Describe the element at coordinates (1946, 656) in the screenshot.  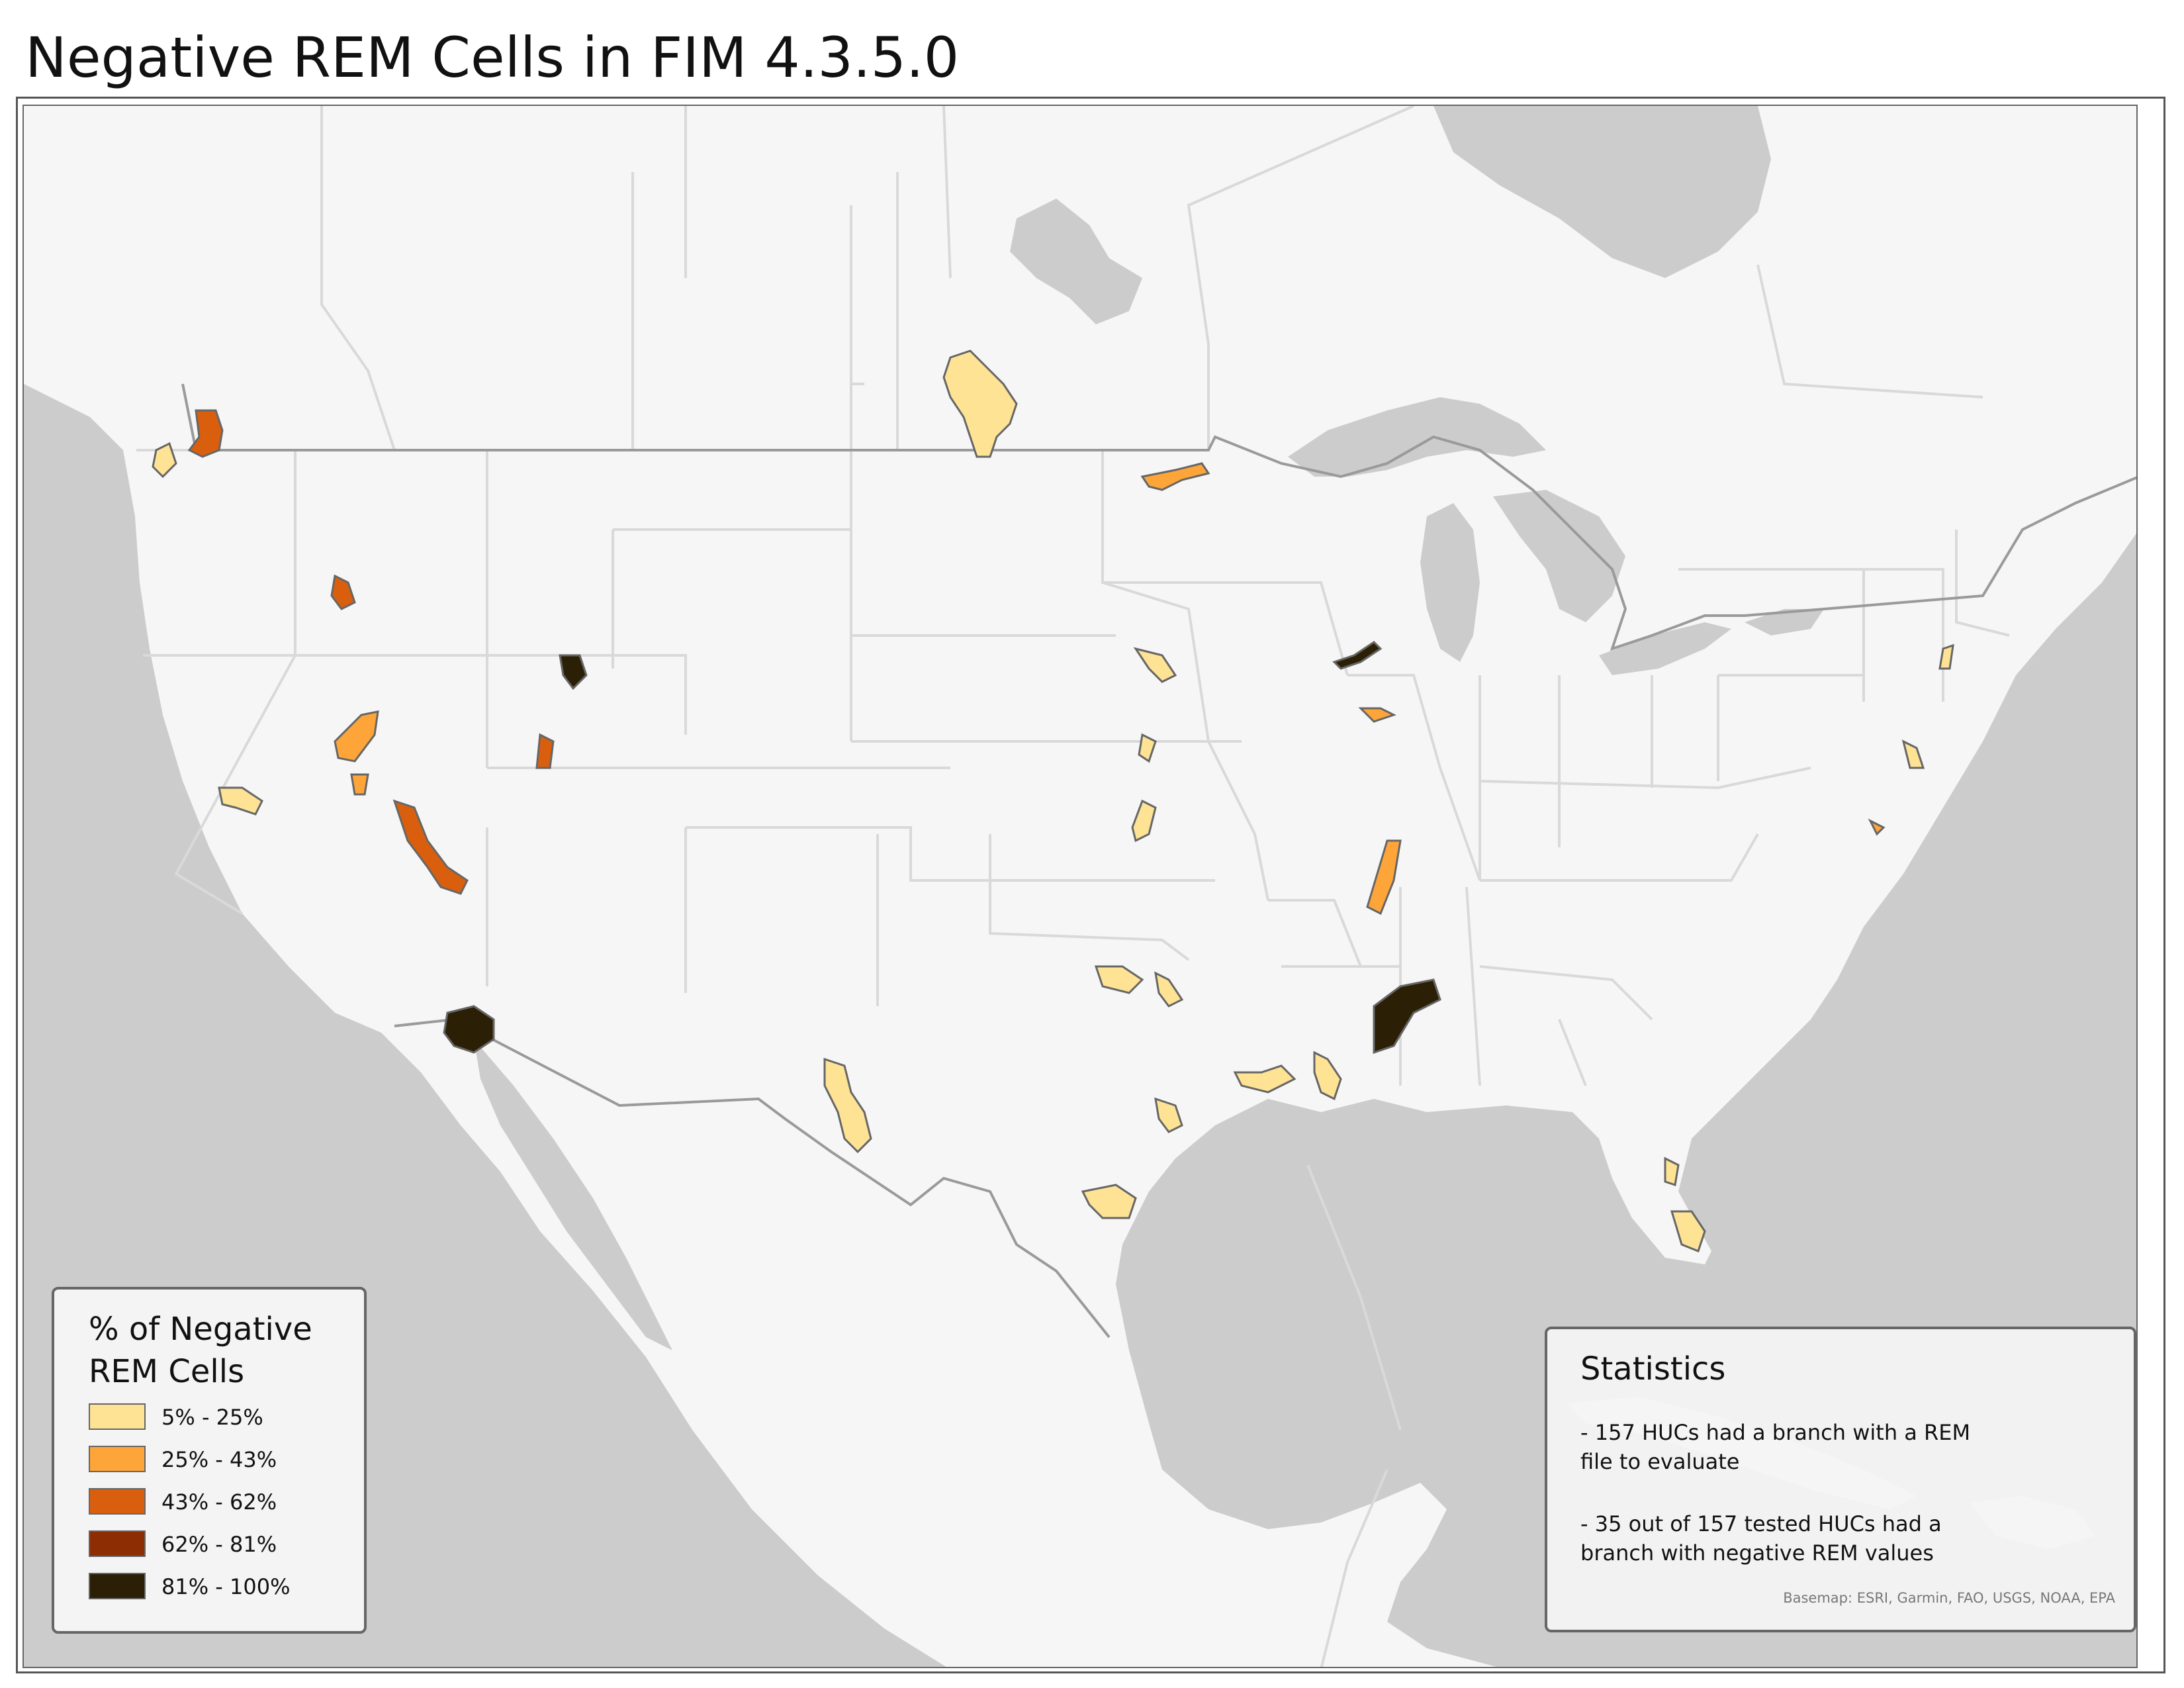
I see `huc-new-york` at that location.